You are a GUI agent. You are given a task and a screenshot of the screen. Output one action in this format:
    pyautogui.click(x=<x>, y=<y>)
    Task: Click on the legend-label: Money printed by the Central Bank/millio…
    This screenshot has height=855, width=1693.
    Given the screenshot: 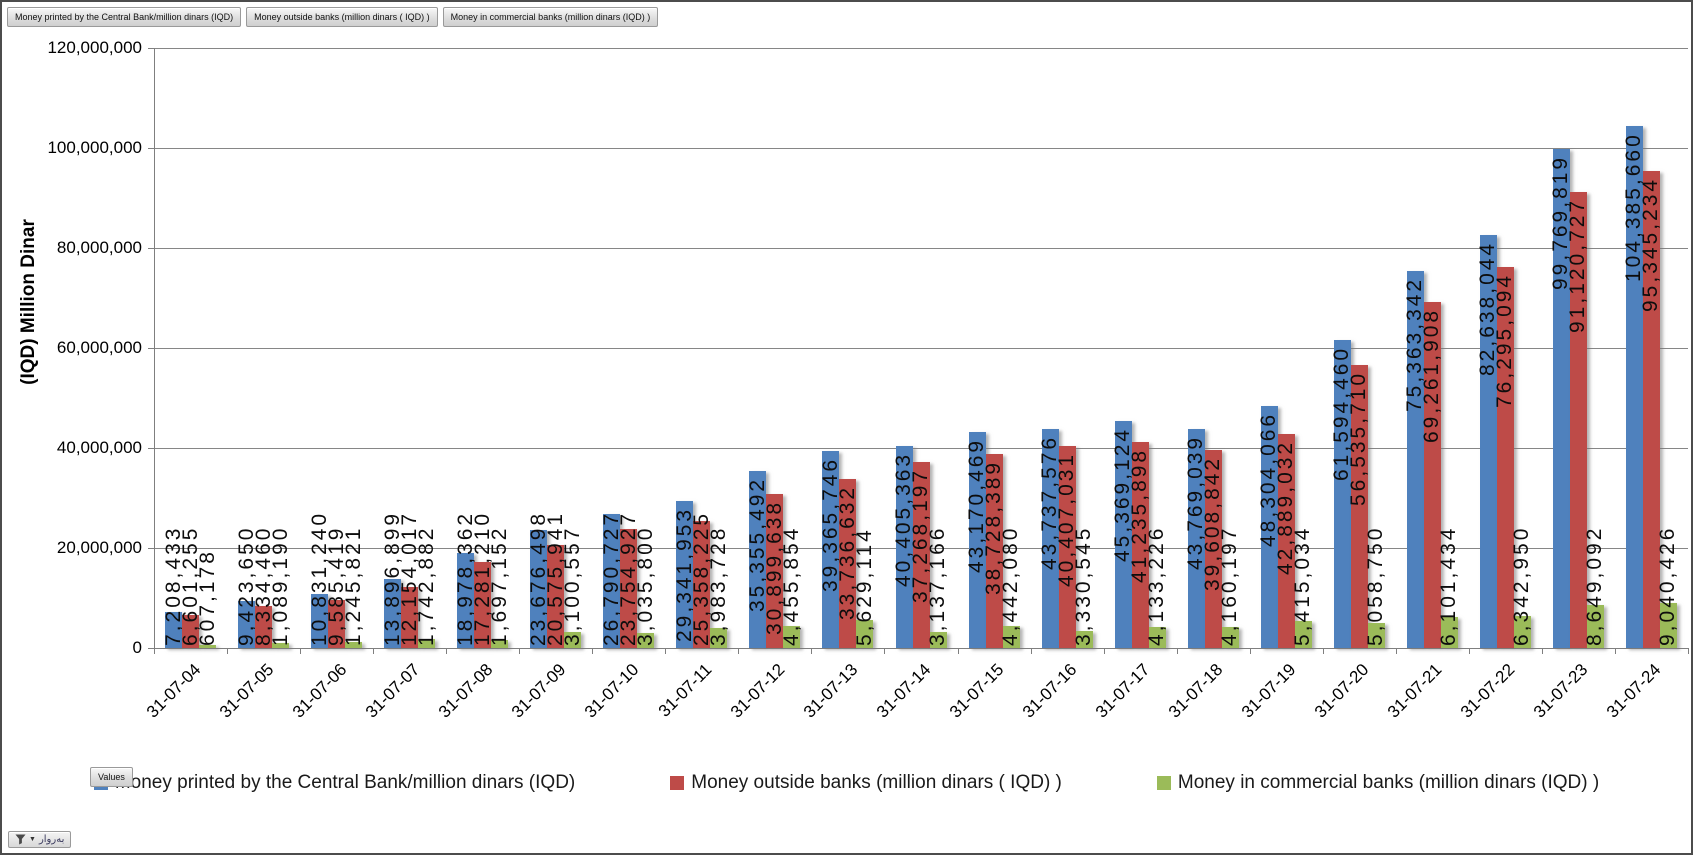 What is the action you would take?
    pyautogui.click(x=345, y=782)
    